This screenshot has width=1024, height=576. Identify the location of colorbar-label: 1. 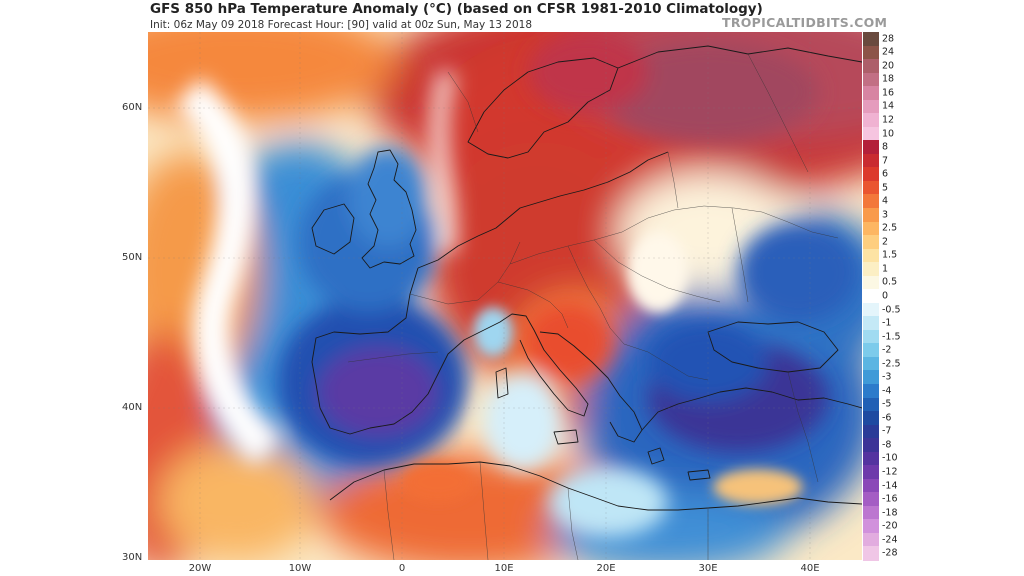
(885, 269).